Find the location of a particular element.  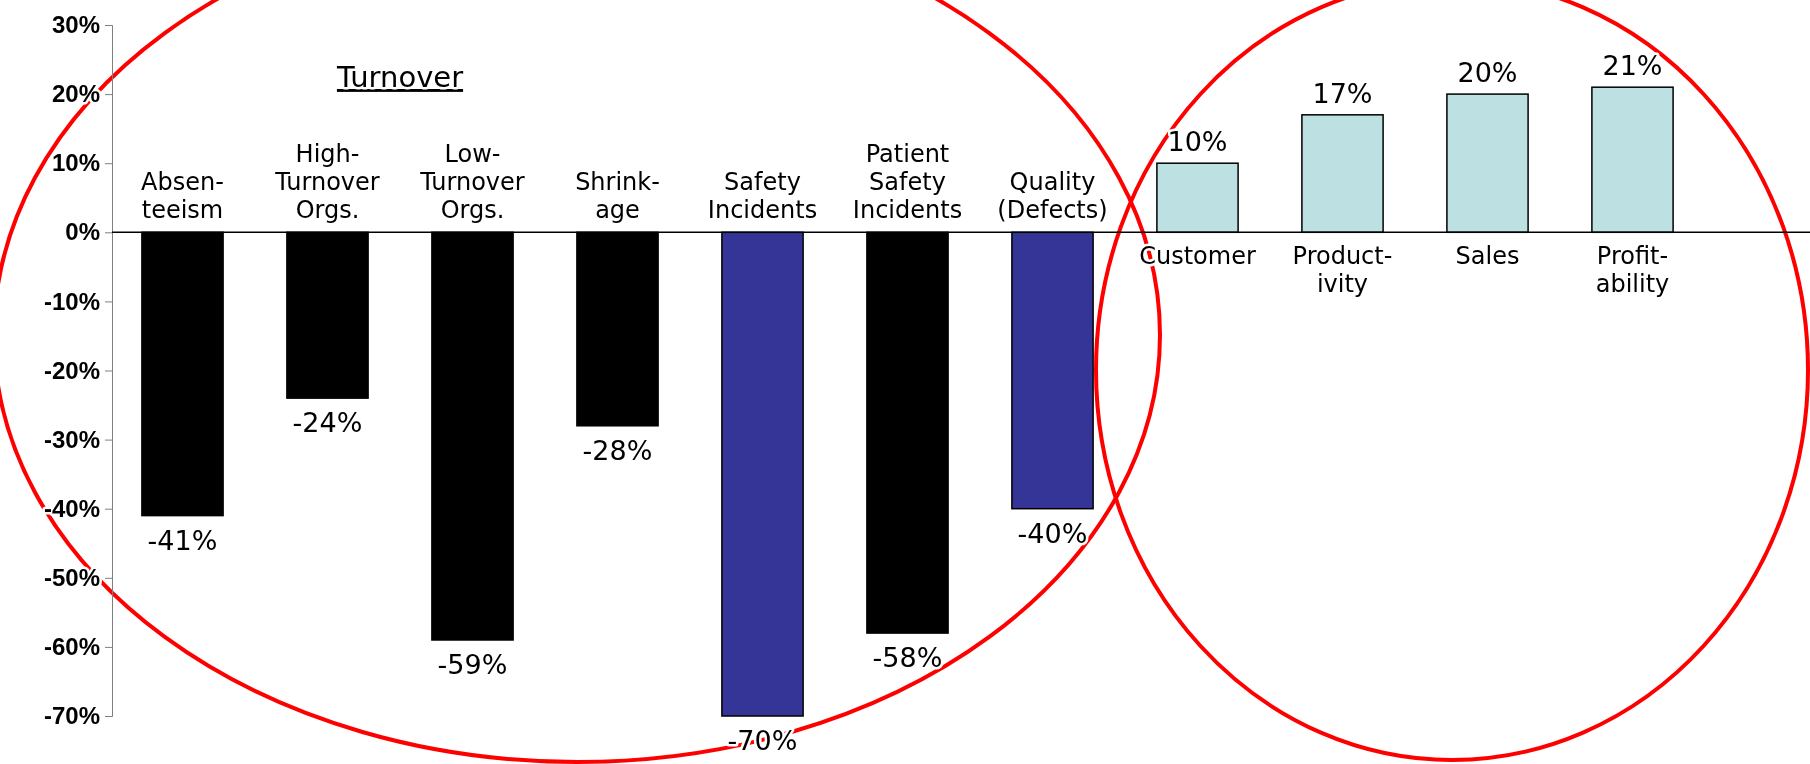

y-tick-label: -60% is located at coordinates (71, 647).